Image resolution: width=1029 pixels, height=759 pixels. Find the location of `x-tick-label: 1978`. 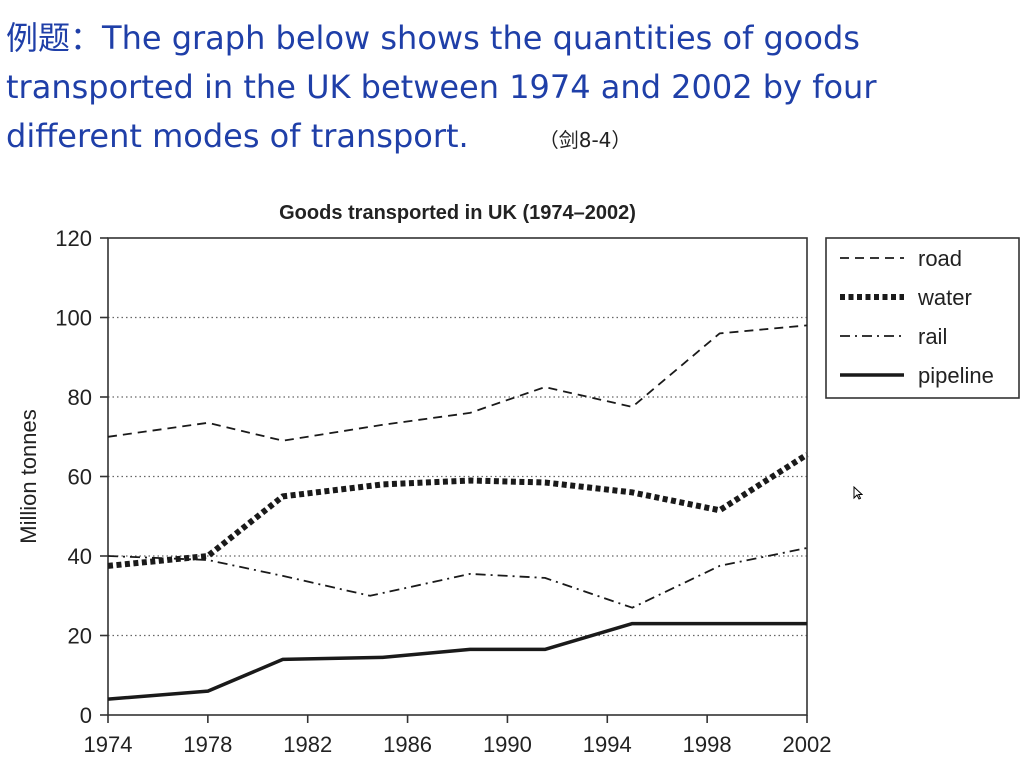

x-tick-label: 1978 is located at coordinates (207, 744).